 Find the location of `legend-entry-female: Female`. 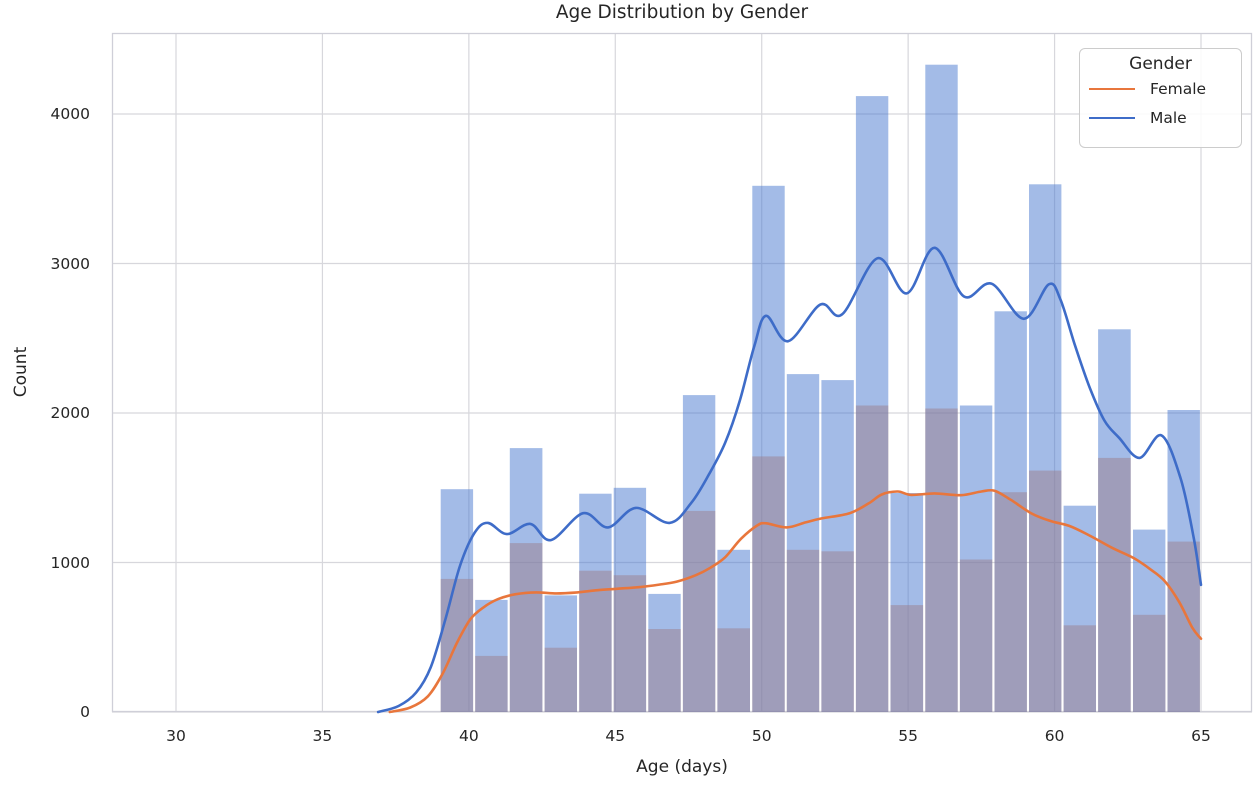

legend-entry-female: Female is located at coordinates (1160, 88).